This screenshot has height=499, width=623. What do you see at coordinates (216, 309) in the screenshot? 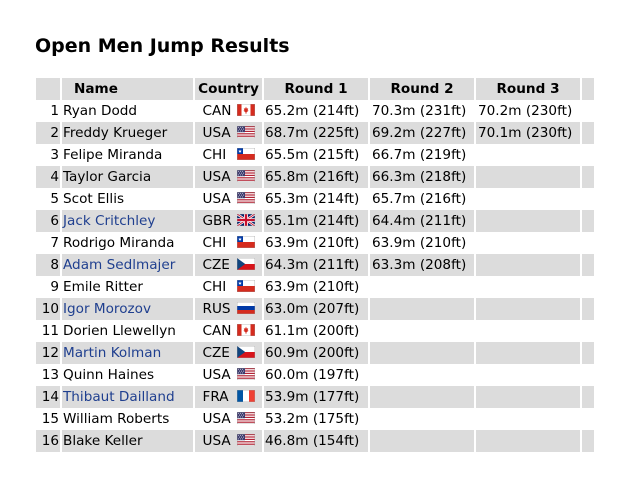
I see `country-code: RUS` at bounding box center [216, 309].